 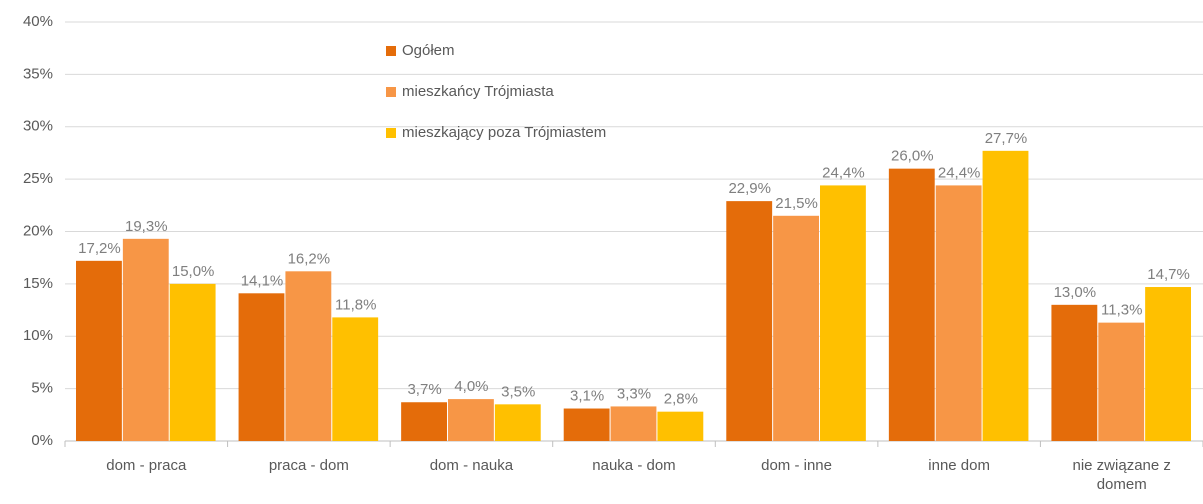 I want to click on data-label: 3,1%, so click(x=587, y=395).